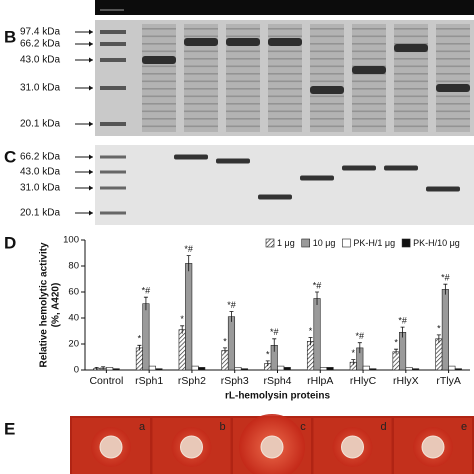  What do you see at coordinates (374, 243) in the screenshot?
I see `legend-label: PK-H/1 μg` at bounding box center [374, 243].